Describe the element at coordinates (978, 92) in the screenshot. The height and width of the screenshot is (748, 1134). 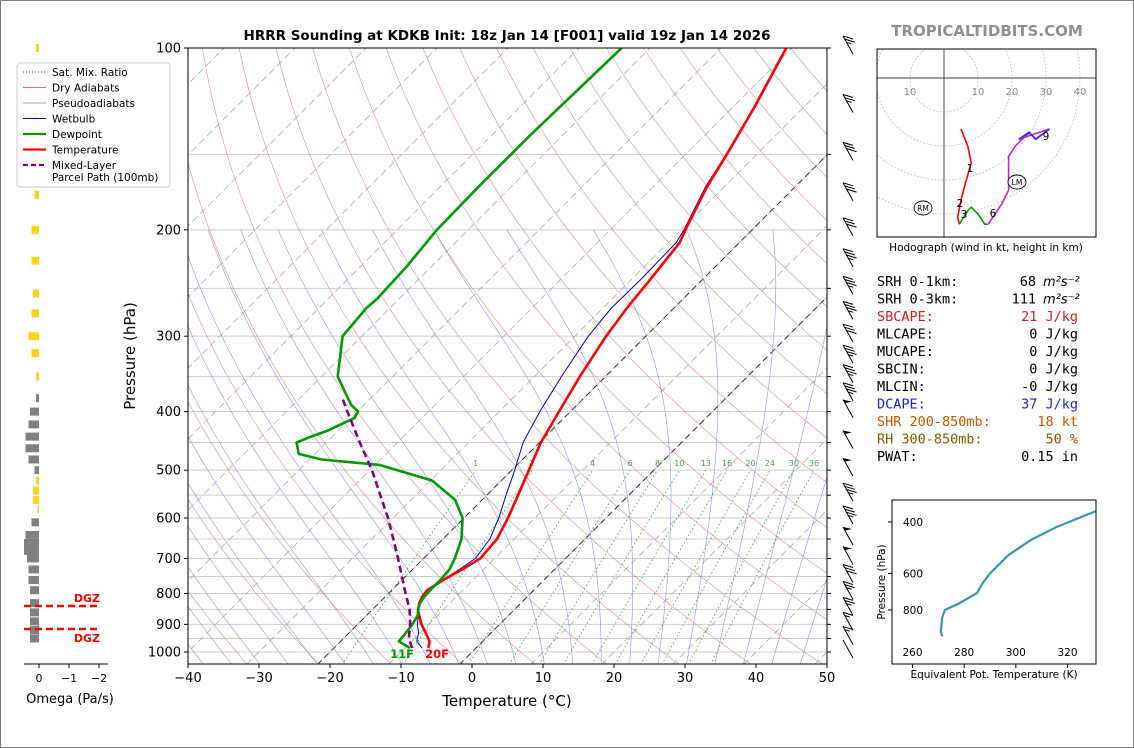
I see `hodograph-ring-label: 10` at that location.